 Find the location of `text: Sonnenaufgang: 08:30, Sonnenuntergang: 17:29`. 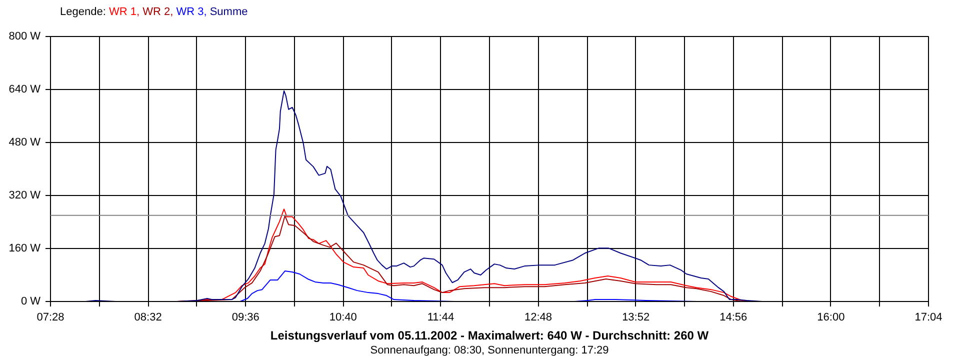

text: Sonnenaufgang: 08:30, Sonnenuntergang: 17:29 is located at coordinates (489, 350).